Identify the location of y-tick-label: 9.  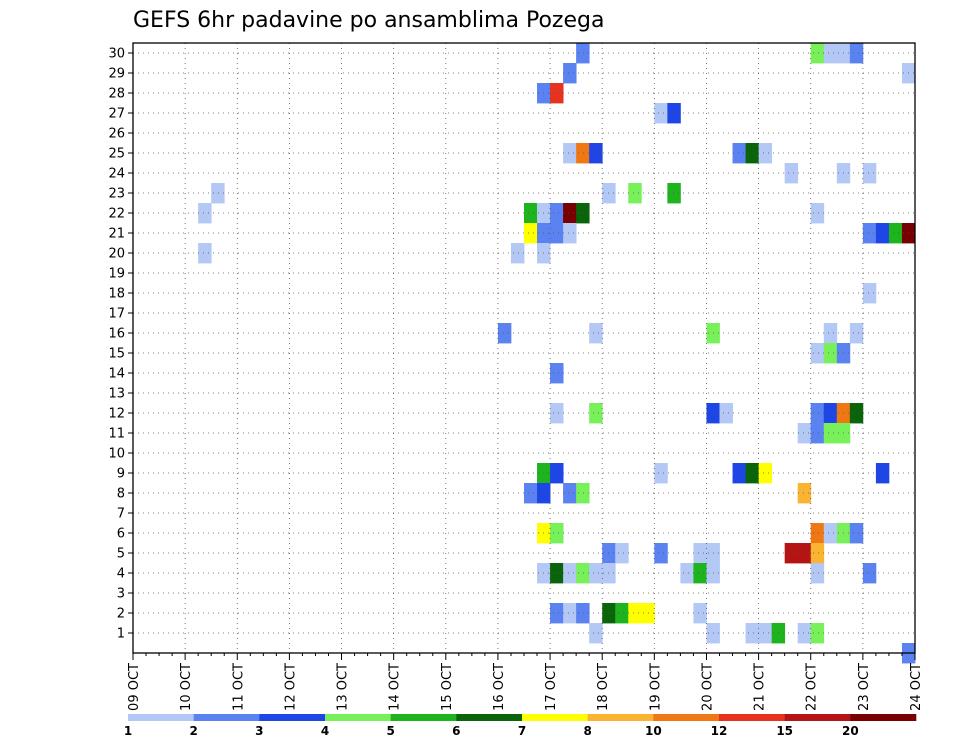
(121, 474).